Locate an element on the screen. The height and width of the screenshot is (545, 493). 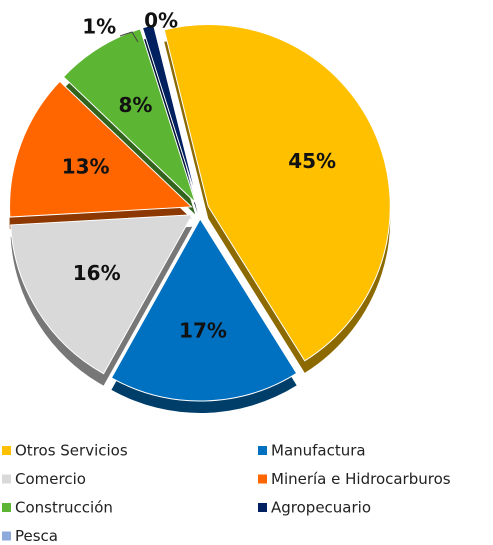
legend-label: Pesca is located at coordinates (36, 536).